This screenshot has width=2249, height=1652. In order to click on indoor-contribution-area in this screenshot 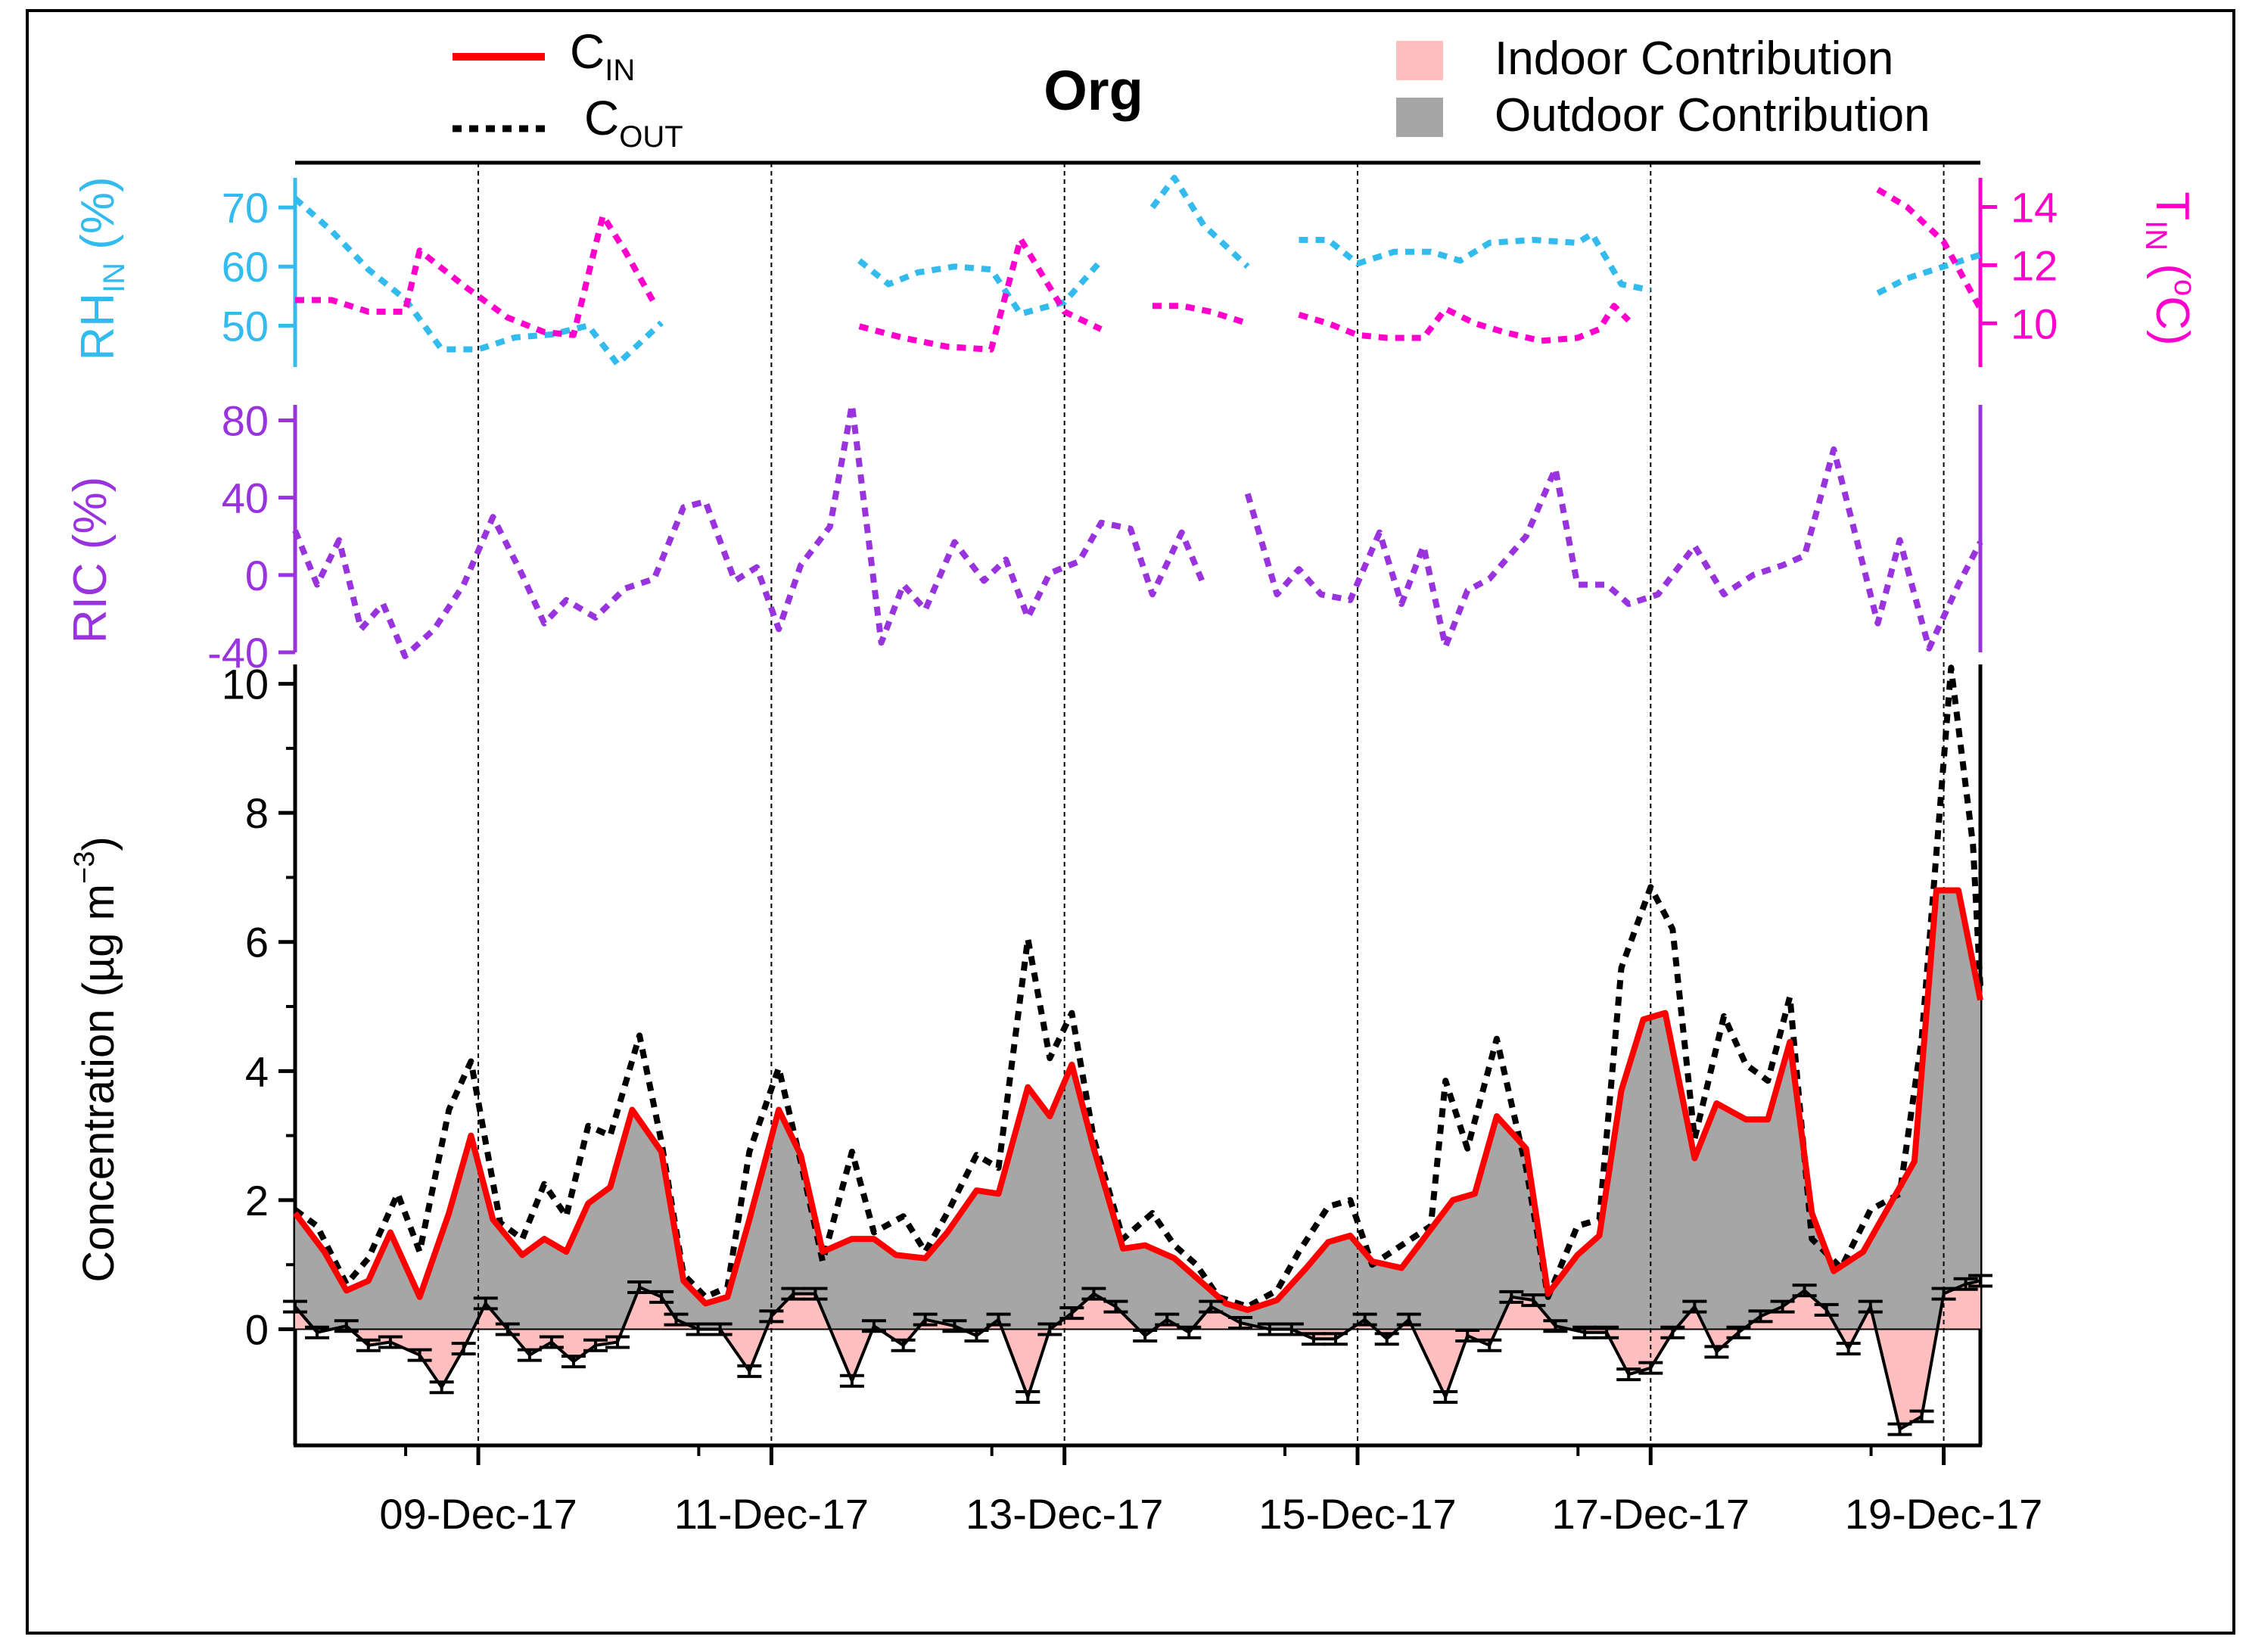, I will do `click(1138, 1355)`.